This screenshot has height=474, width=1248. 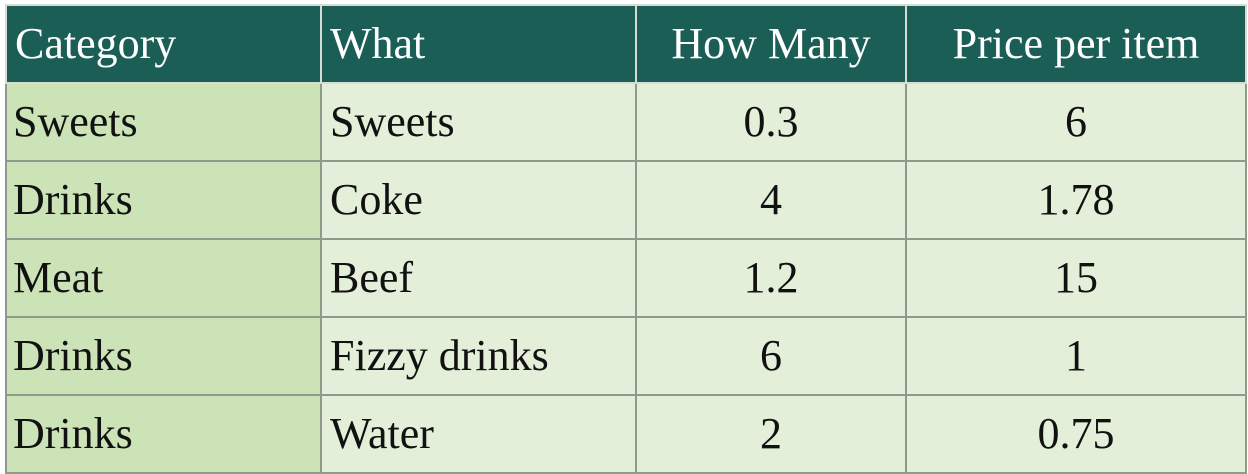 I want to click on header-category: Category, so click(x=163, y=44).